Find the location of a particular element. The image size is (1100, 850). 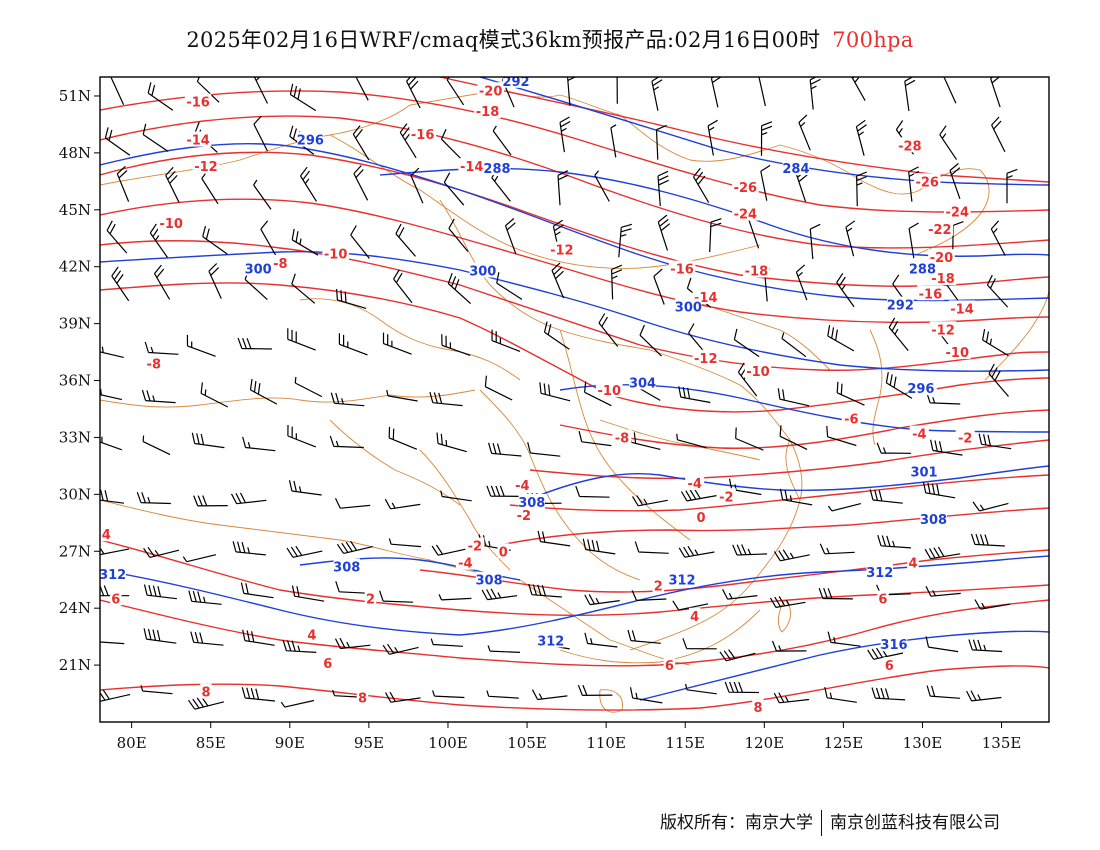

temperature-label: -26 is located at coordinates (927, 182).